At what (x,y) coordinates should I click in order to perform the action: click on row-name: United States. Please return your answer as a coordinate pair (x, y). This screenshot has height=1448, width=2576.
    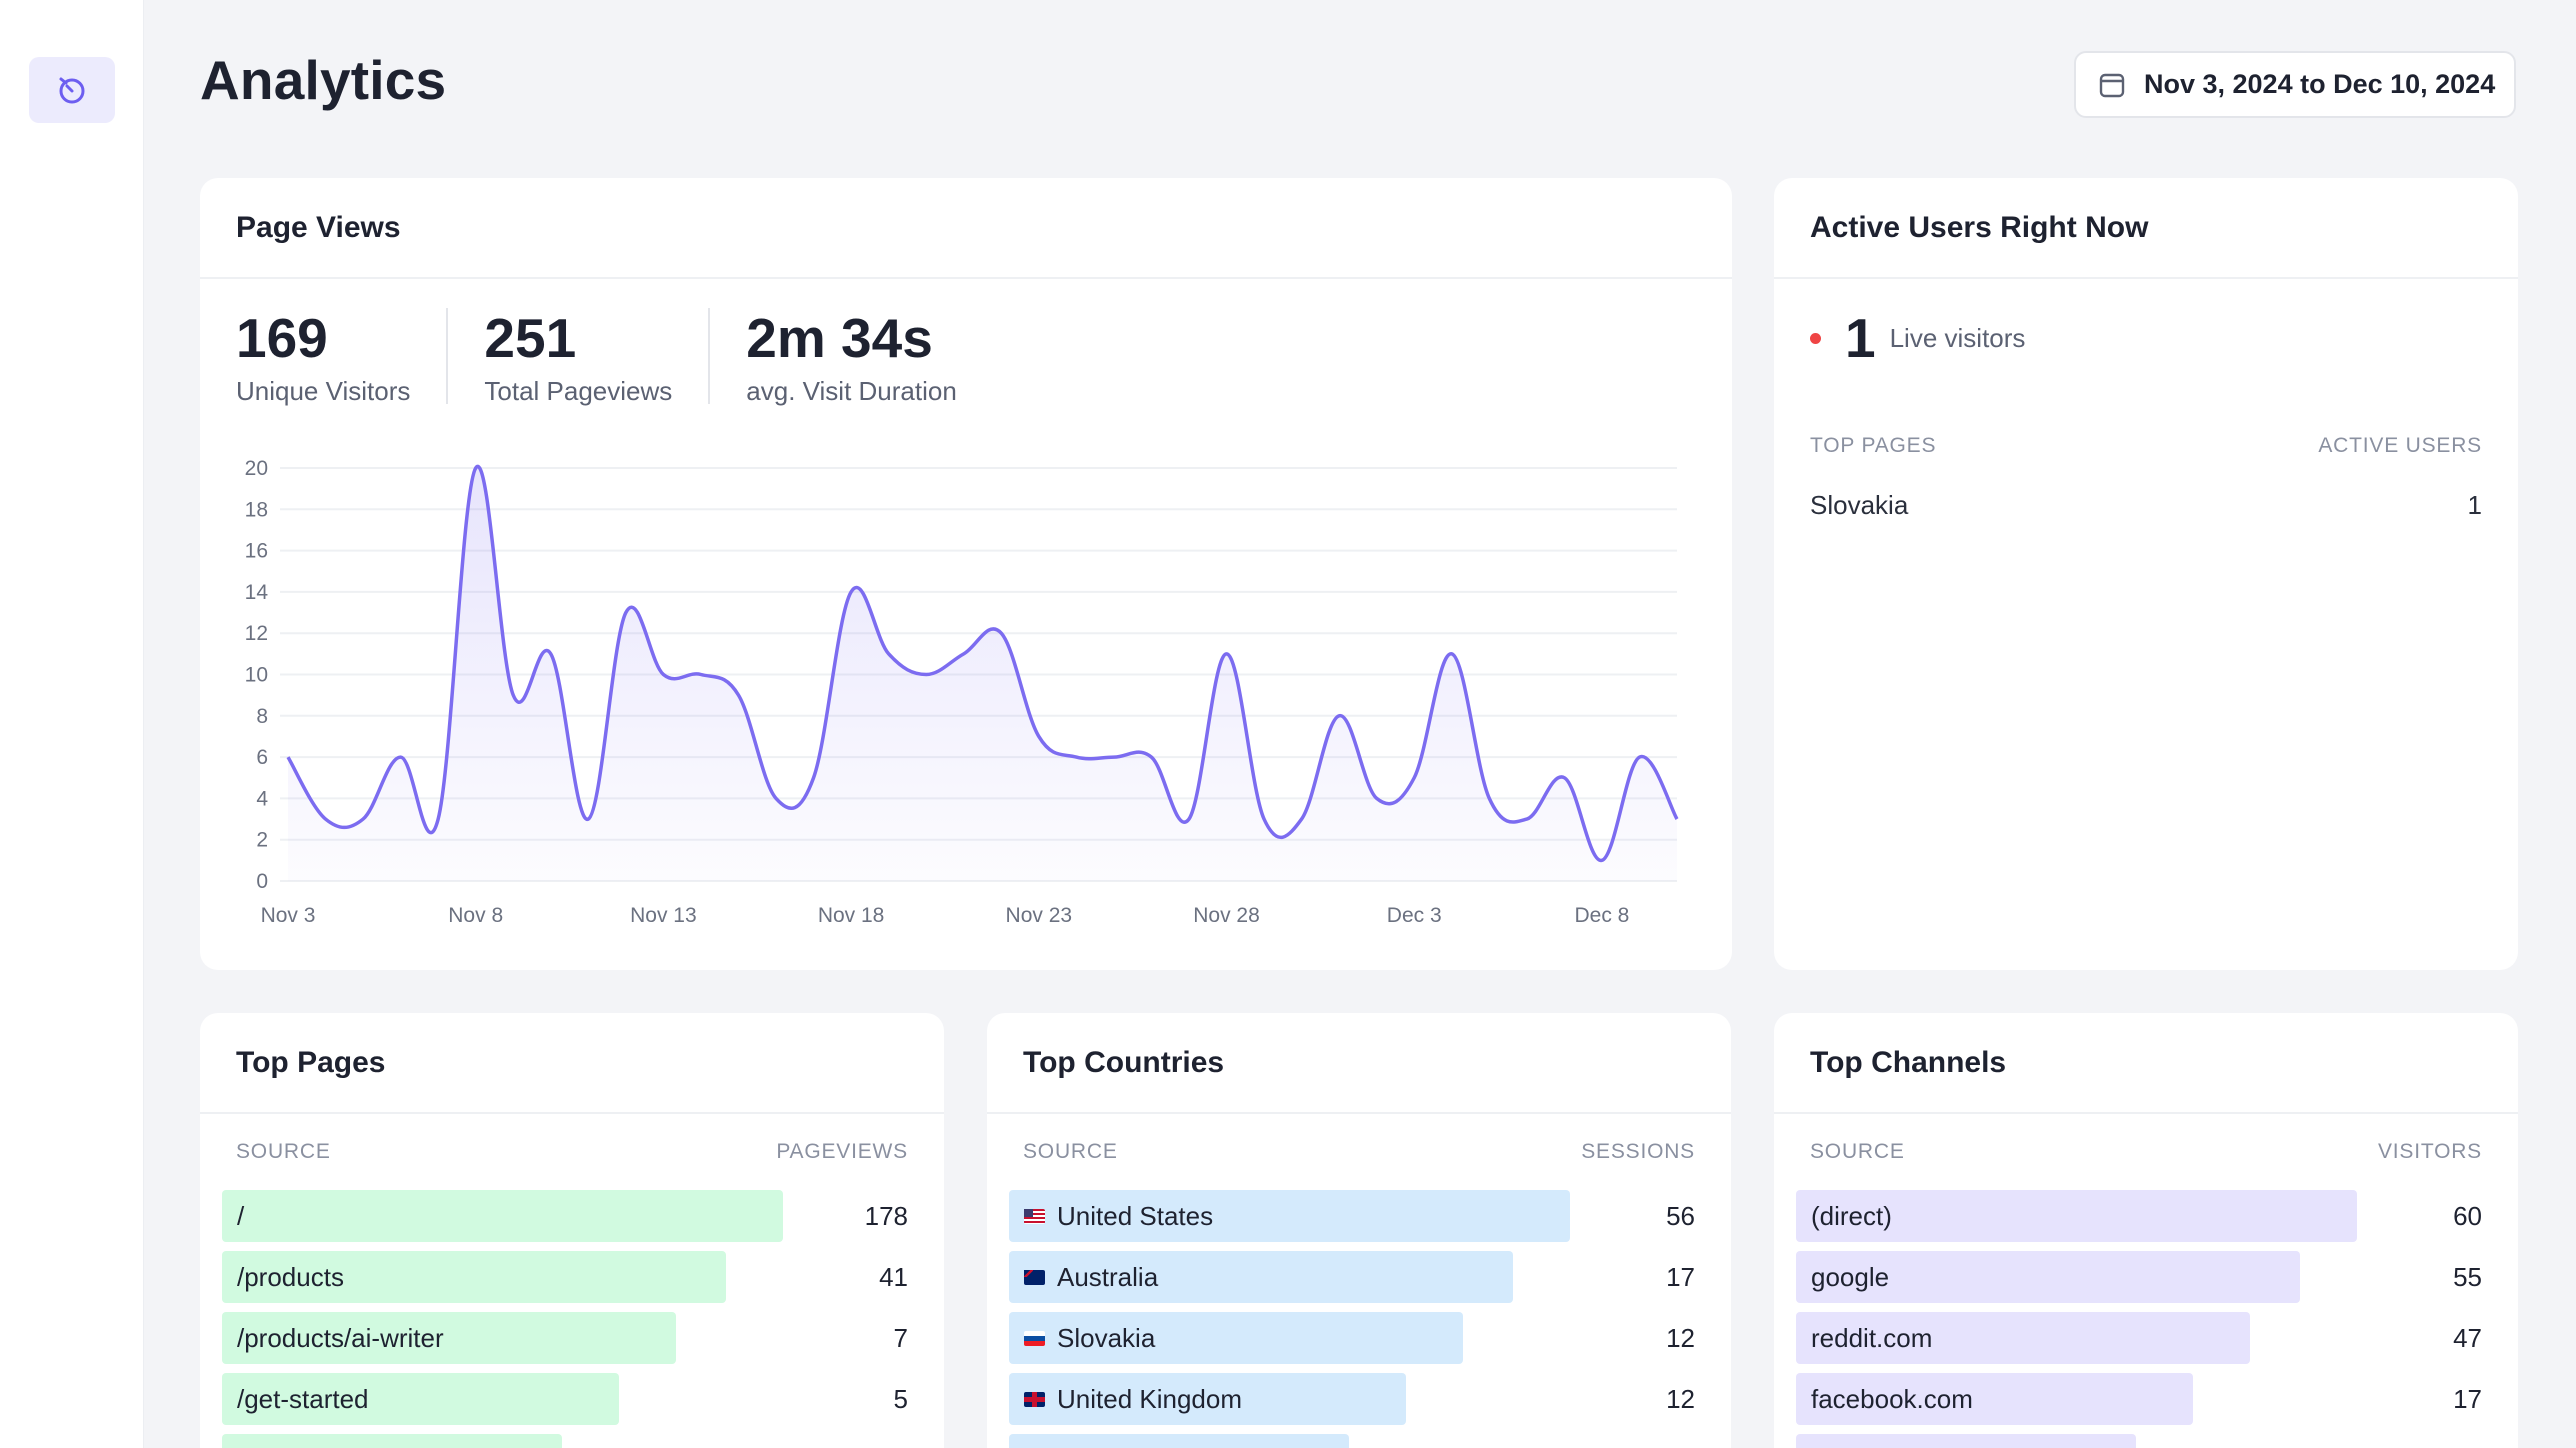
    Looking at the image, I should click on (1111, 1216).